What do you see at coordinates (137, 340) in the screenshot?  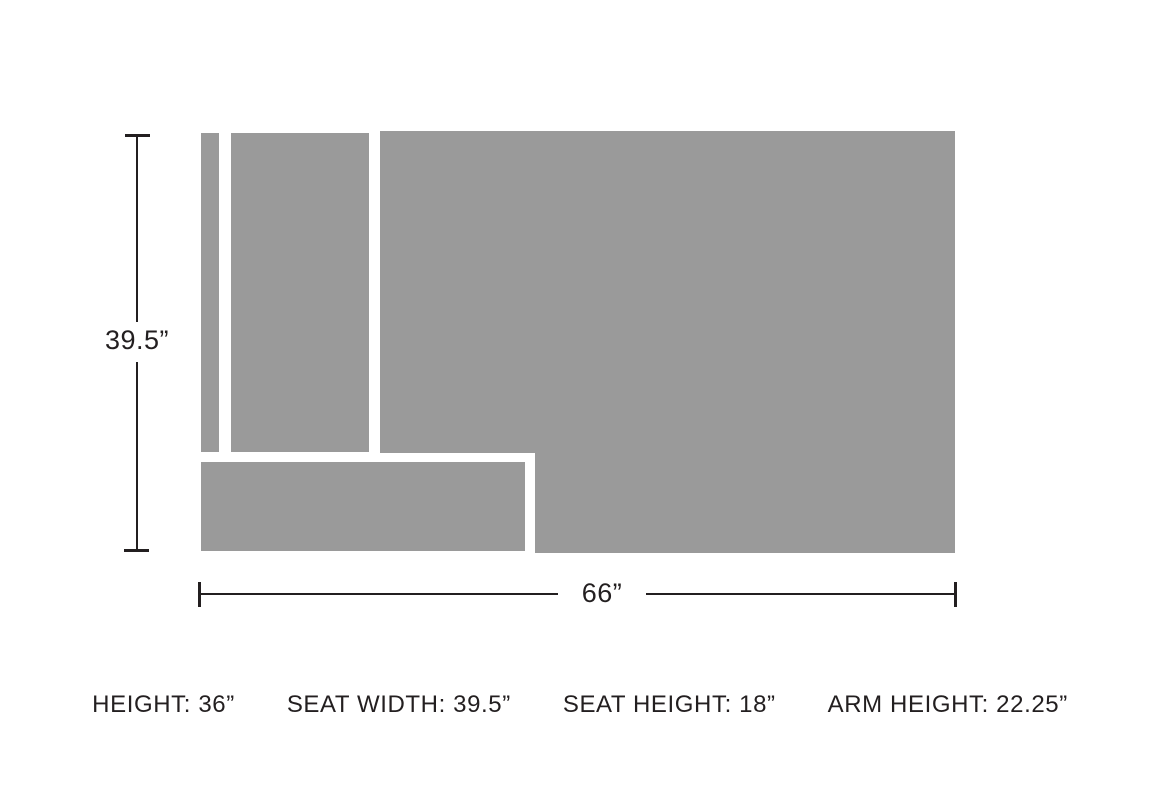 I see `vertical-dimension-label: 39.5”` at bounding box center [137, 340].